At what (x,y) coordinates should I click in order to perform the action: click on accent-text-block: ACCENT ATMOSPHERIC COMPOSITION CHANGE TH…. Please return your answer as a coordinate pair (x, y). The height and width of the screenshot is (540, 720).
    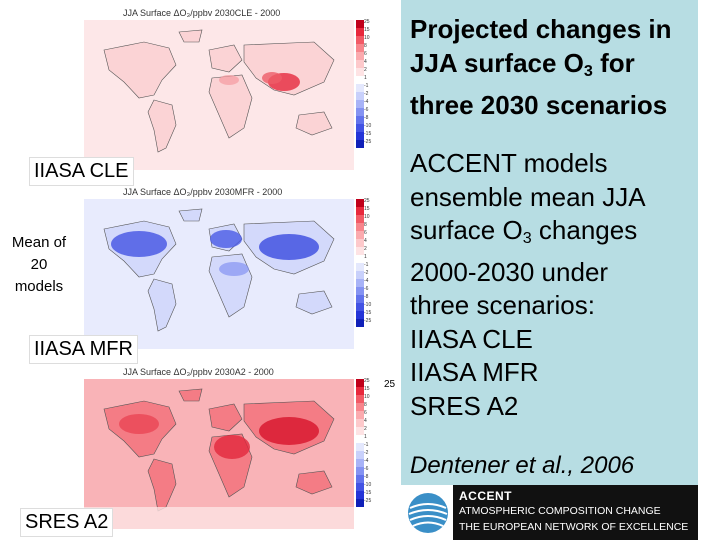
    Looking at the image, I should click on (575, 512).